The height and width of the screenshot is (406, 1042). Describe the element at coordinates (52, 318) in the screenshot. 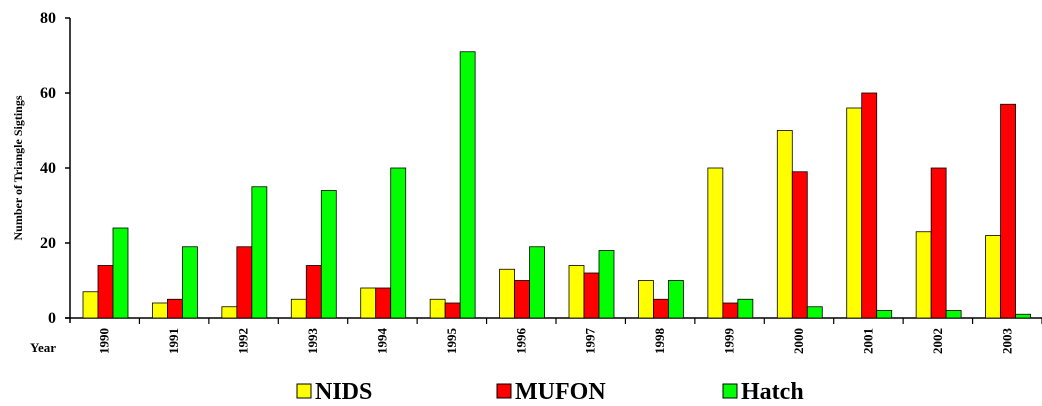

I see `y-tick-label: 0` at that location.